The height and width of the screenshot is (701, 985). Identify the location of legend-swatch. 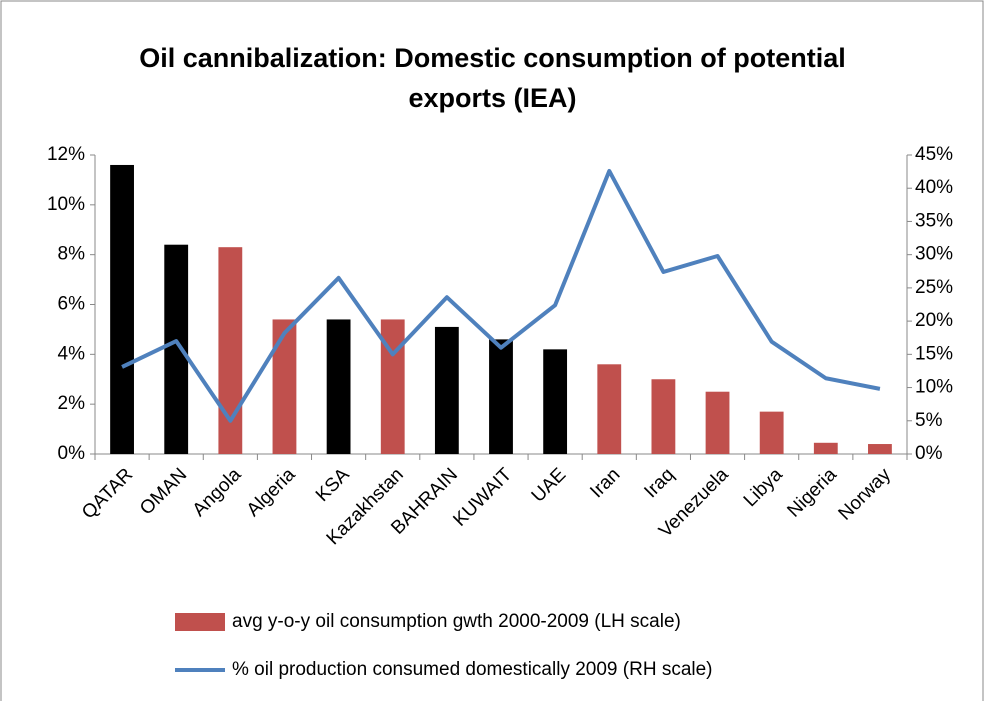
(200, 622).